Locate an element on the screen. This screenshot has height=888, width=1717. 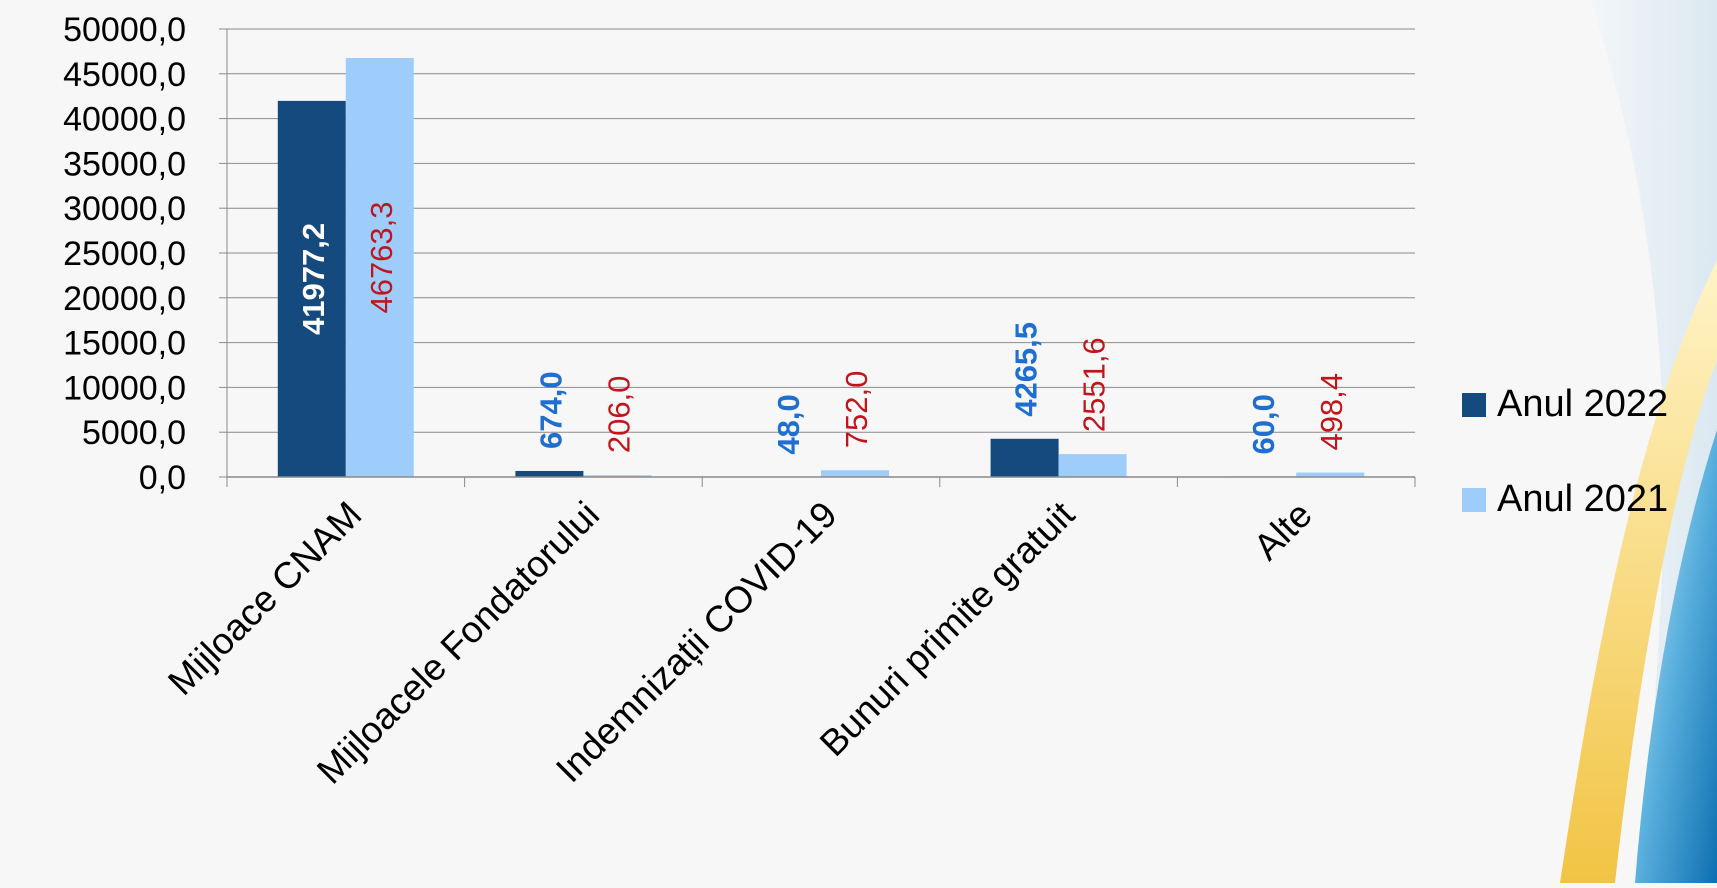
x-category-label: Bunuri primite gratuit is located at coordinates (947, 628).